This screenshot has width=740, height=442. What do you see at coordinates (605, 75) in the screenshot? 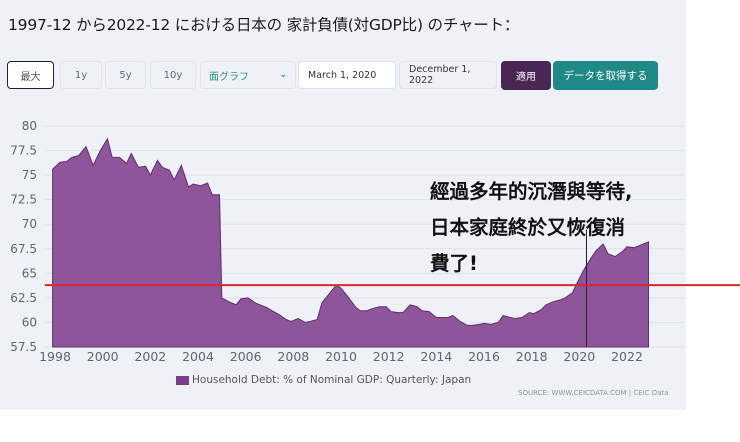
I see `get-data-button: データを取得する` at bounding box center [605, 75].